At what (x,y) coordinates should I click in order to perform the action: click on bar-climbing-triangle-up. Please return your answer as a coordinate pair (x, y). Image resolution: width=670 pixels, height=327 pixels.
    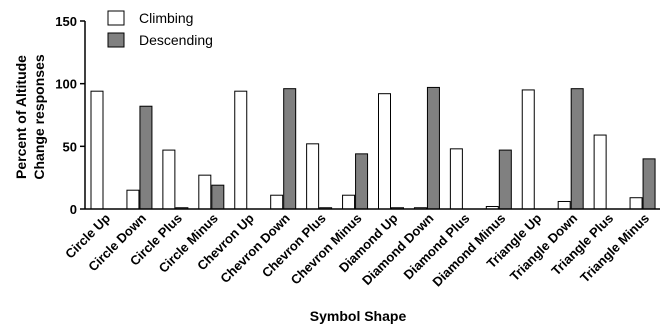
    Looking at the image, I should click on (528, 149).